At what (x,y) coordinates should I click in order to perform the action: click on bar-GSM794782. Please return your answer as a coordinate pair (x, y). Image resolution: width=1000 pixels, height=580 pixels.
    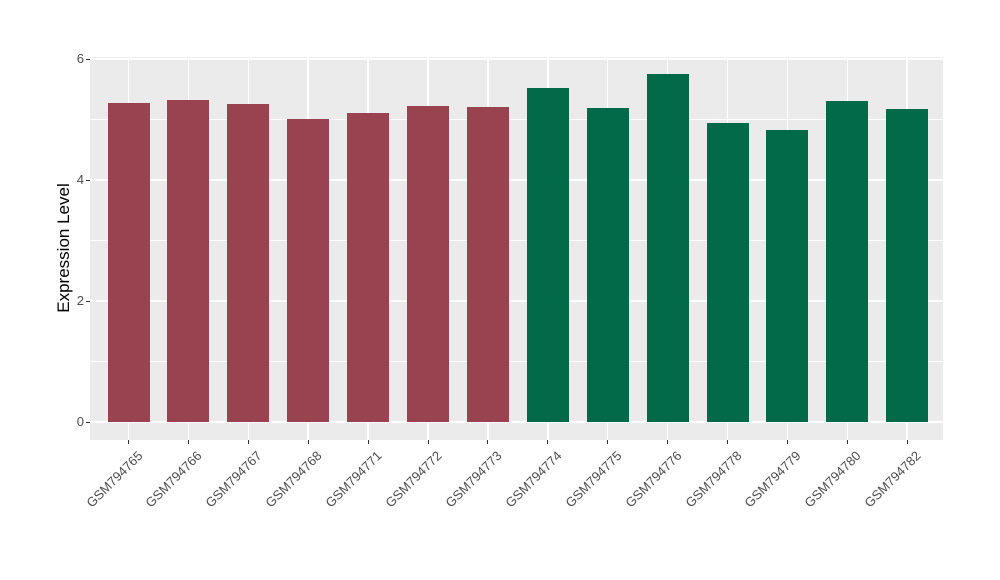
    Looking at the image, I should click on (907, 265).